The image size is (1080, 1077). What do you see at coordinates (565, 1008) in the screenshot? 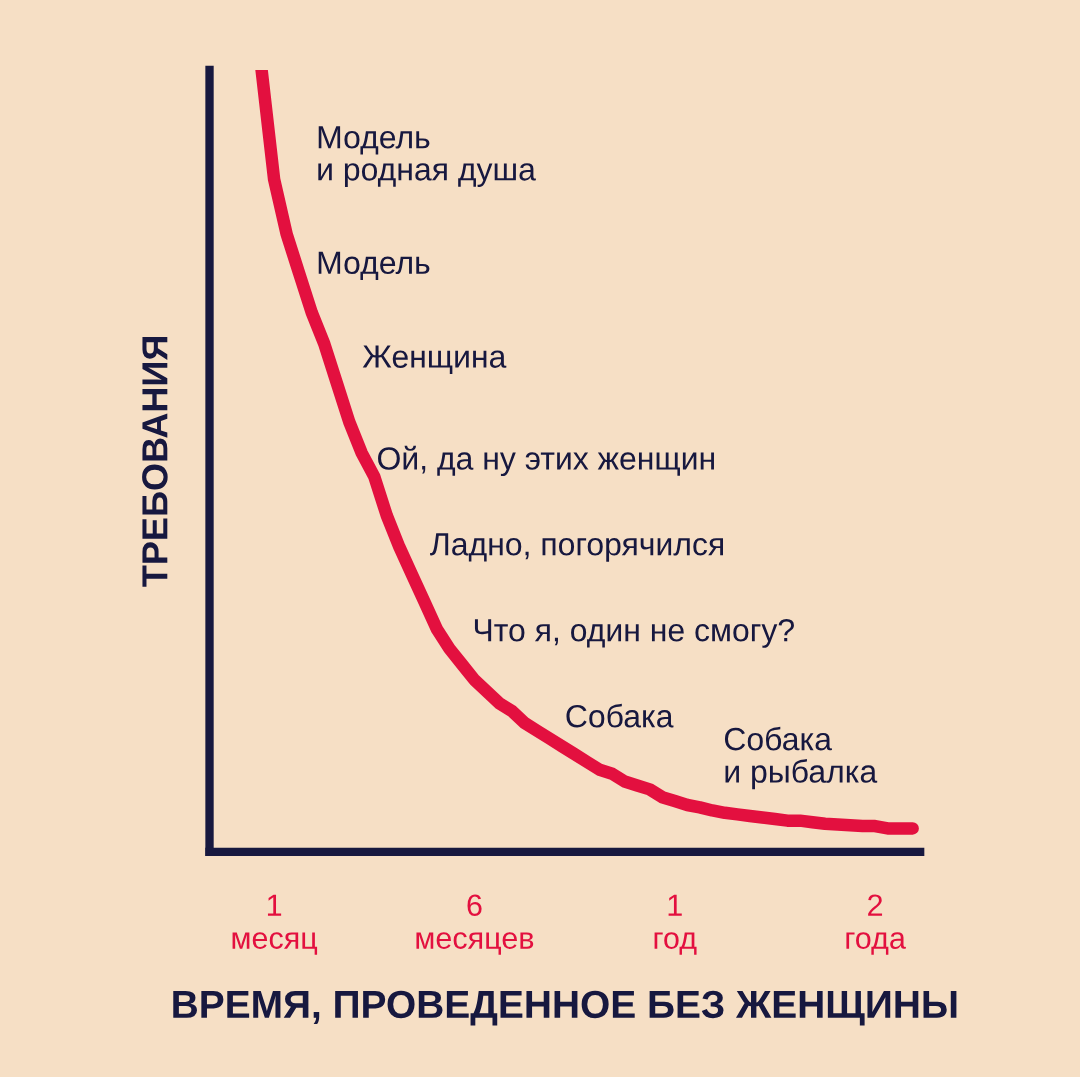
I see `x-axis-title: ВРЕМЯ, ПРОВЕДЕННОЕ БЕЗ ЖЕНЩИНЫ` at bounding box center [565, 1008].